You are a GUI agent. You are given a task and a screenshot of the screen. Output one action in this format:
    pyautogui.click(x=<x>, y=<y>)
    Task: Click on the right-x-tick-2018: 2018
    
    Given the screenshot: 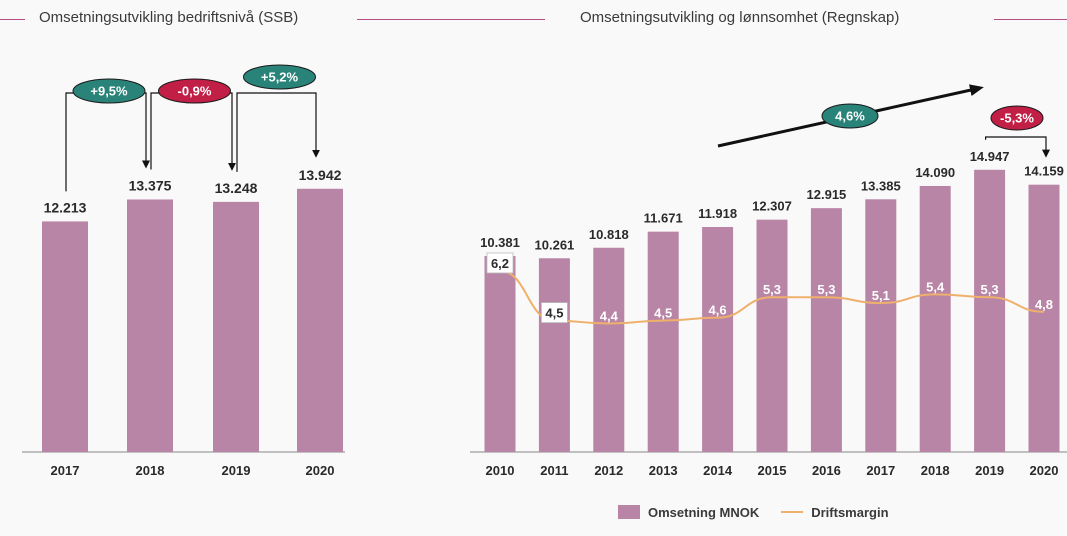 What is the action you would take?
    pyautogui.click(x=935, y=470)
    